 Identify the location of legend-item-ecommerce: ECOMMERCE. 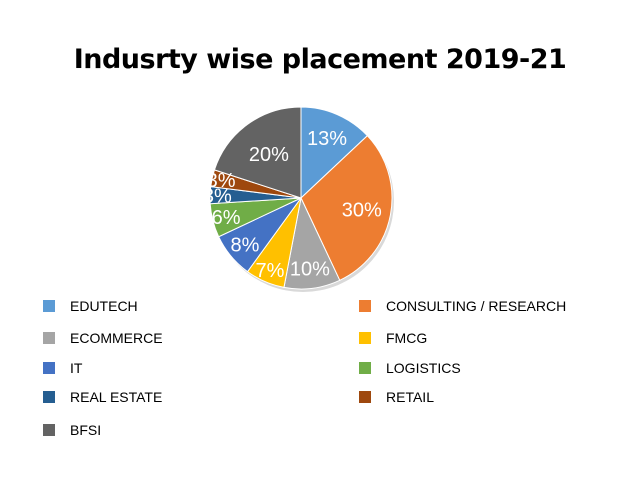
(103, 338).